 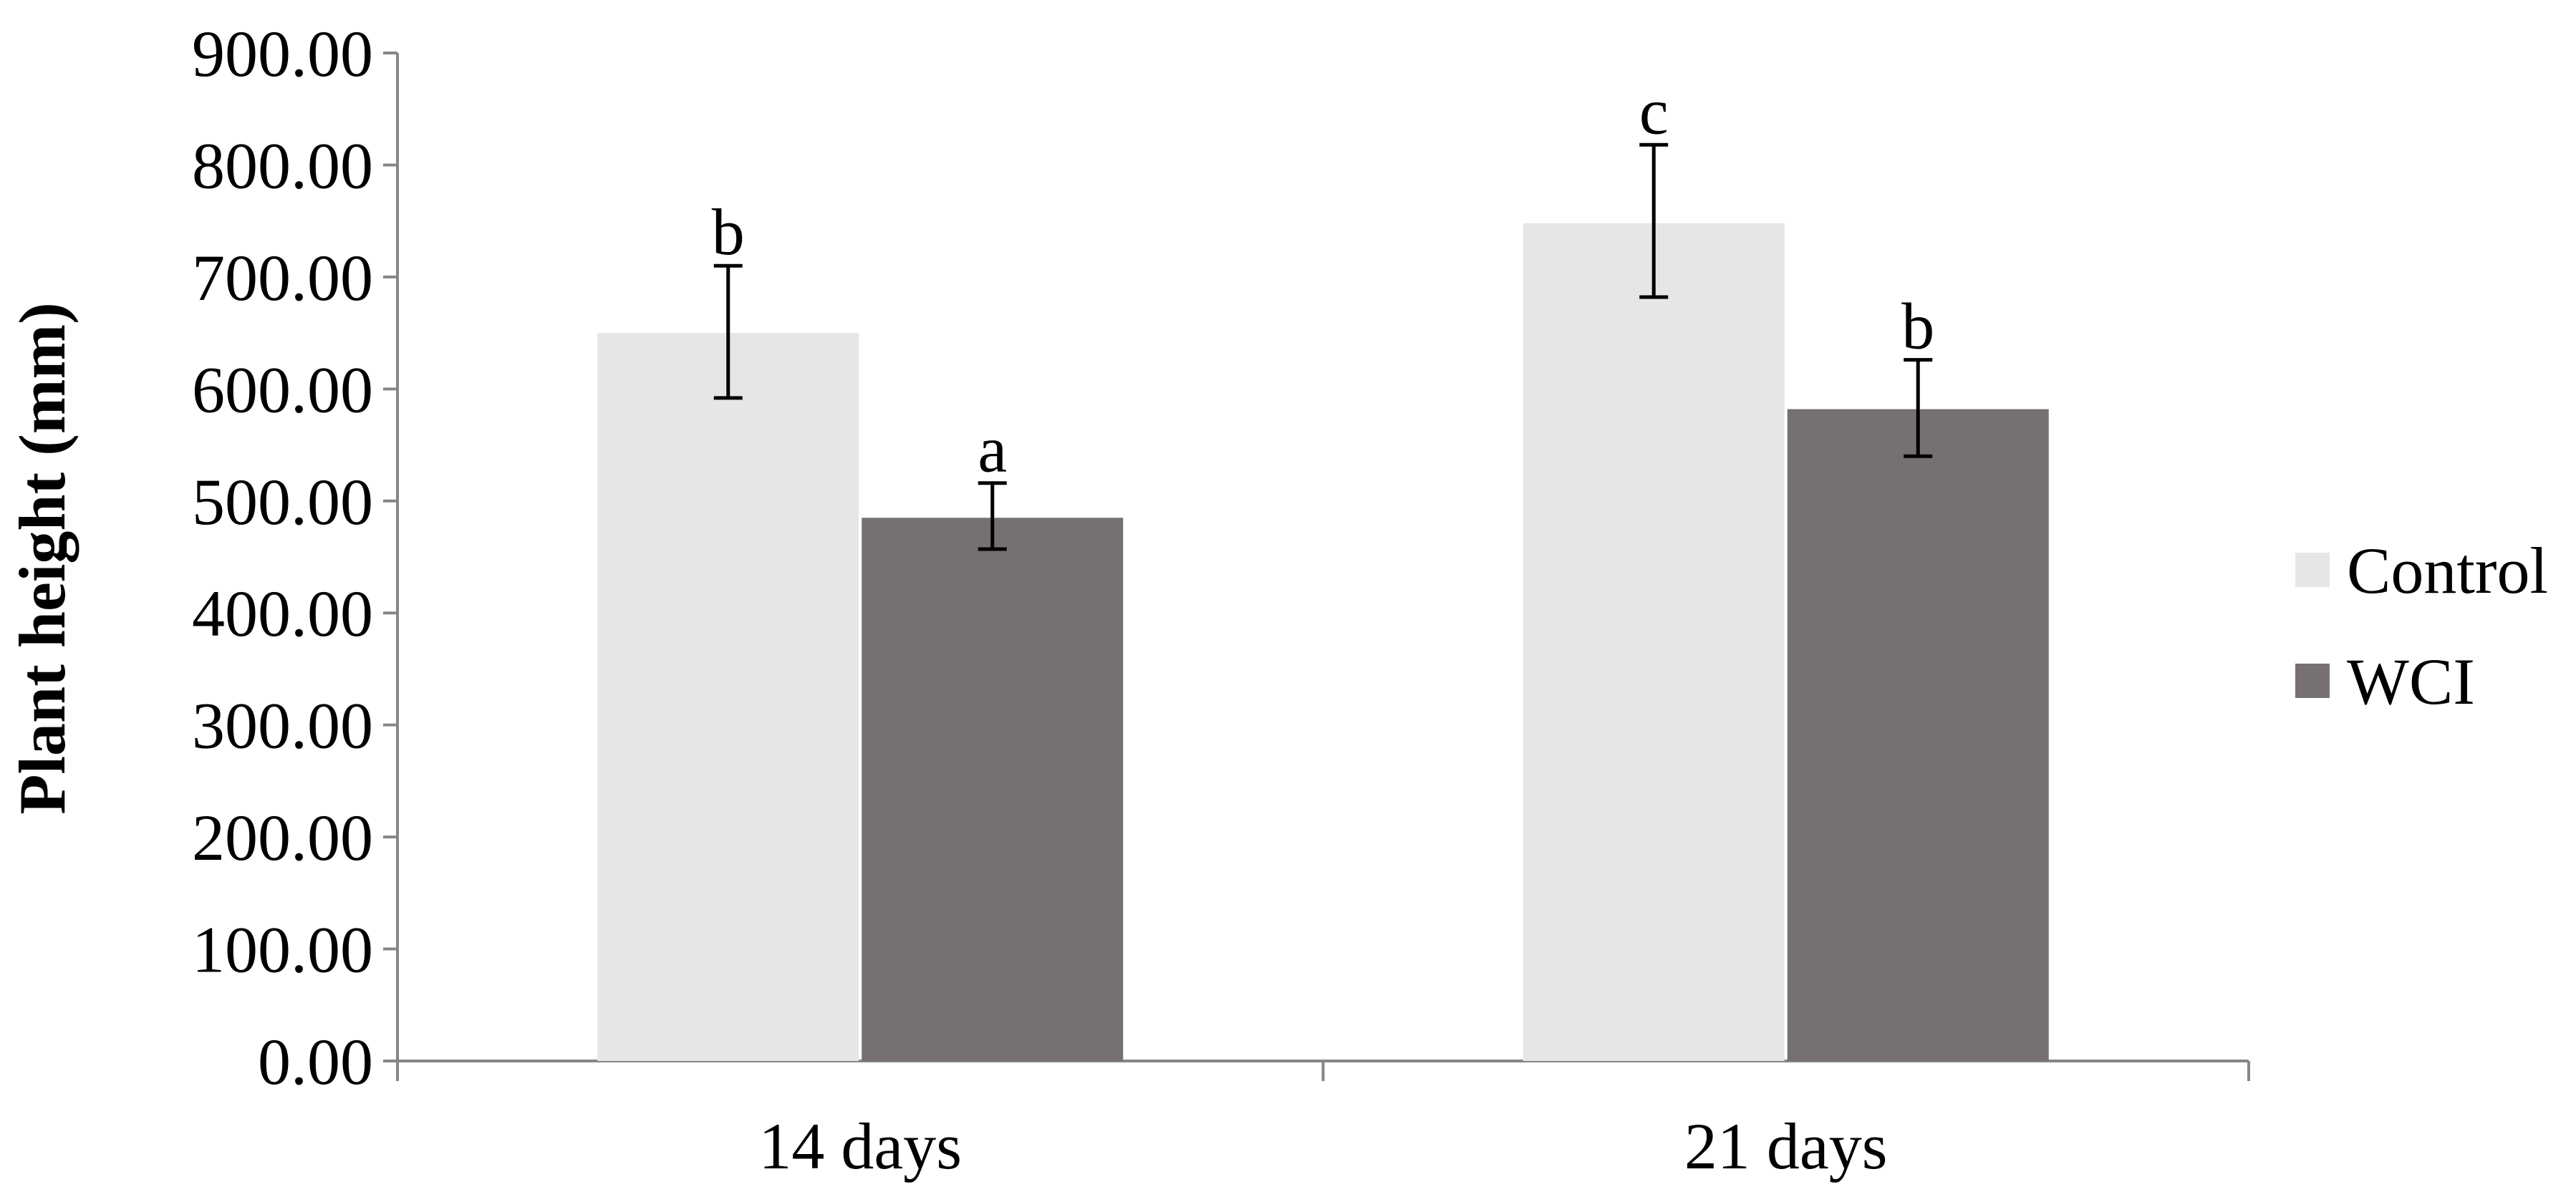 What do you see at coordinates (42, 558) in the screenshot?
I see `y-axis-label: Plant height (mm)` at bounding box center [42, 558].